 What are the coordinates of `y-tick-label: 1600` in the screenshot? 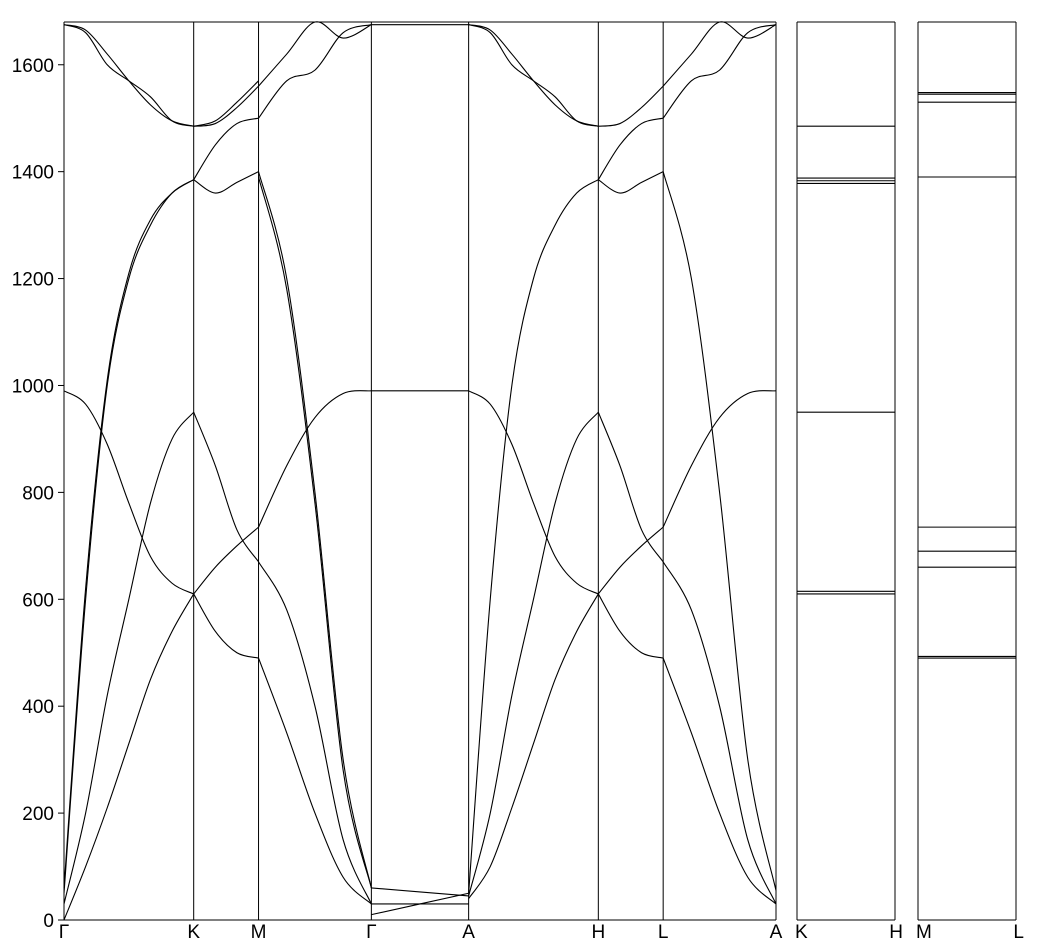 It's located at (33, 66).